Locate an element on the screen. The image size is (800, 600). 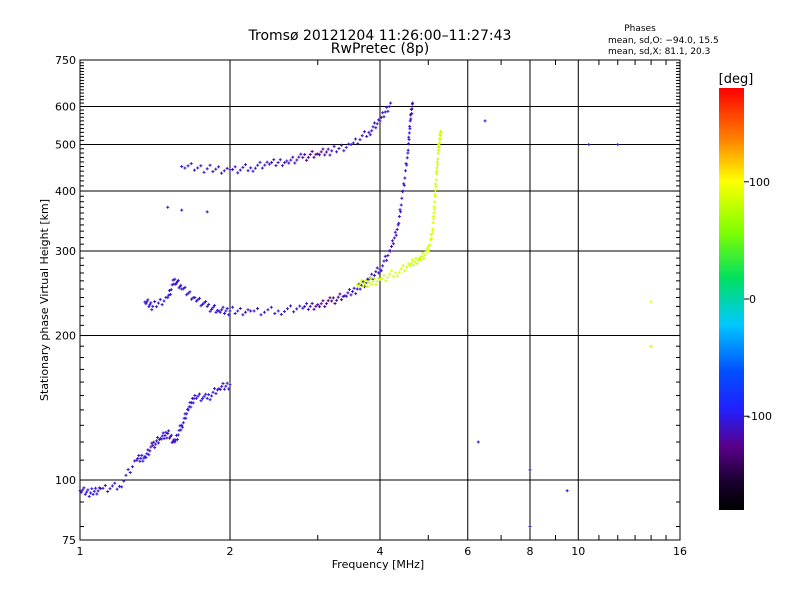
y-tick-label: 400 is located at coordinates (65, 191).